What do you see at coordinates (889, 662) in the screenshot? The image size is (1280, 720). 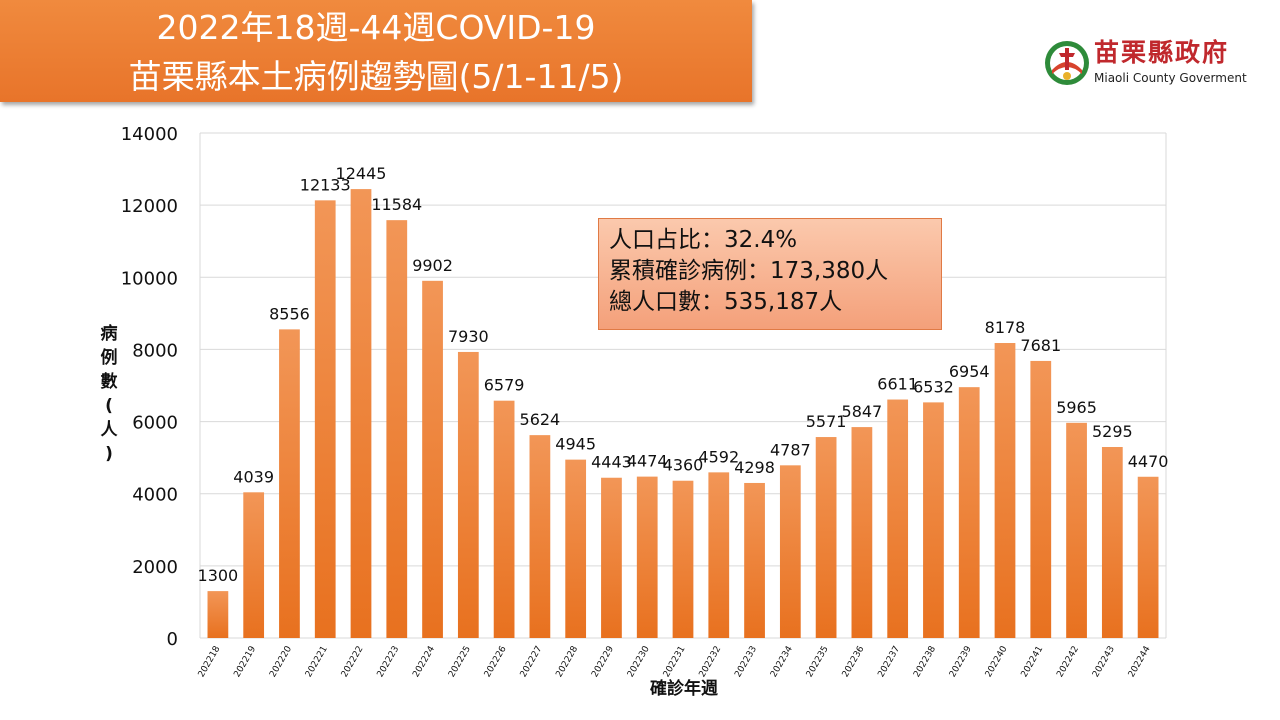 I see `x-tick-label: 202237` at bounding box center [889, 662].